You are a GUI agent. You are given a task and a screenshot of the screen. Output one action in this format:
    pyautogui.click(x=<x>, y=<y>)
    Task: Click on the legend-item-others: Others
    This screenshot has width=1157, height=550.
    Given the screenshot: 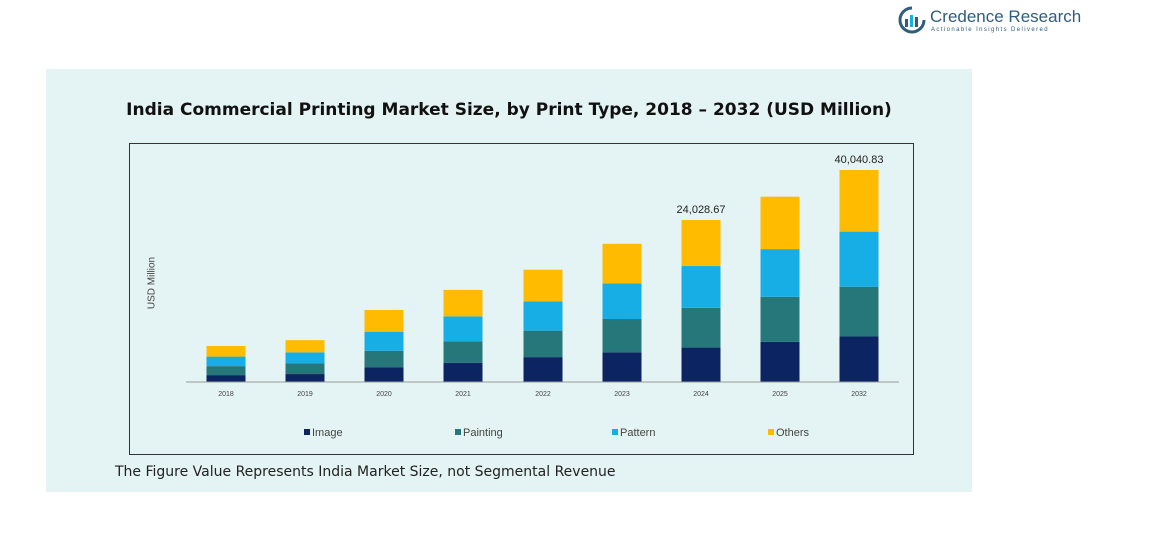 What is the action you would take?
    pyautogui.click(x=788, y=433)
    